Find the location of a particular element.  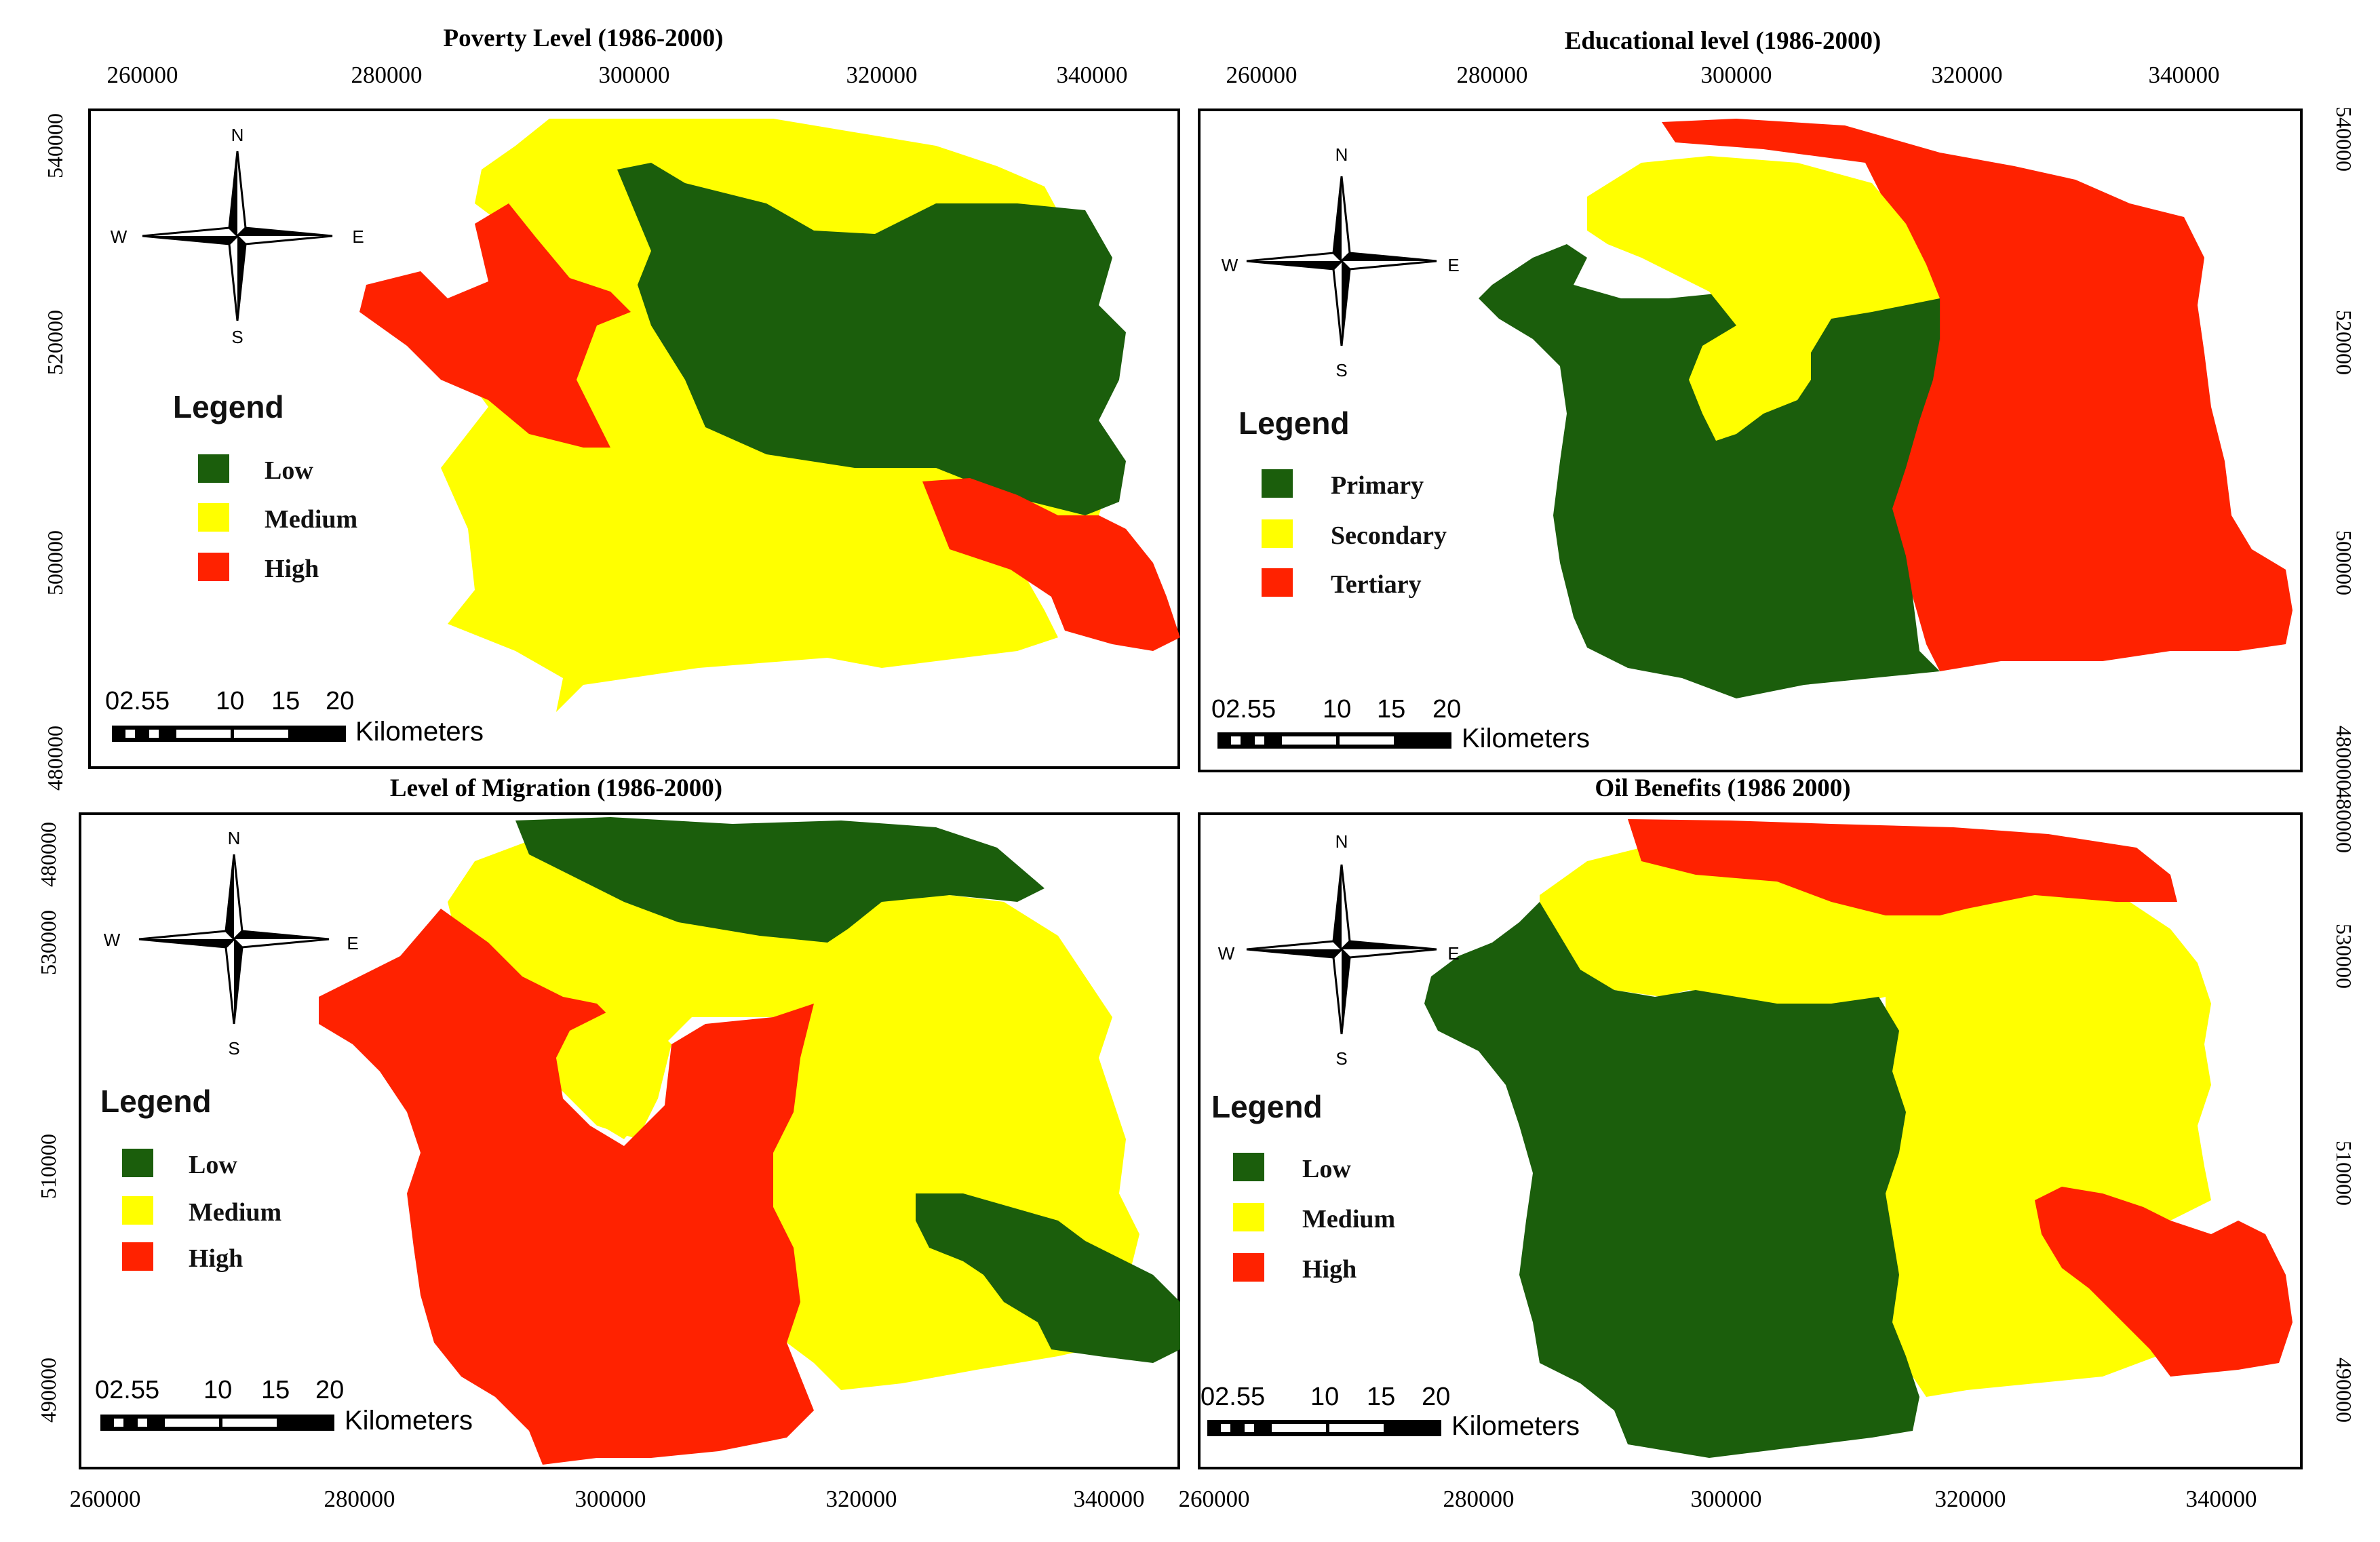

legend-label: Low is located at coordinates (1326, 1169).